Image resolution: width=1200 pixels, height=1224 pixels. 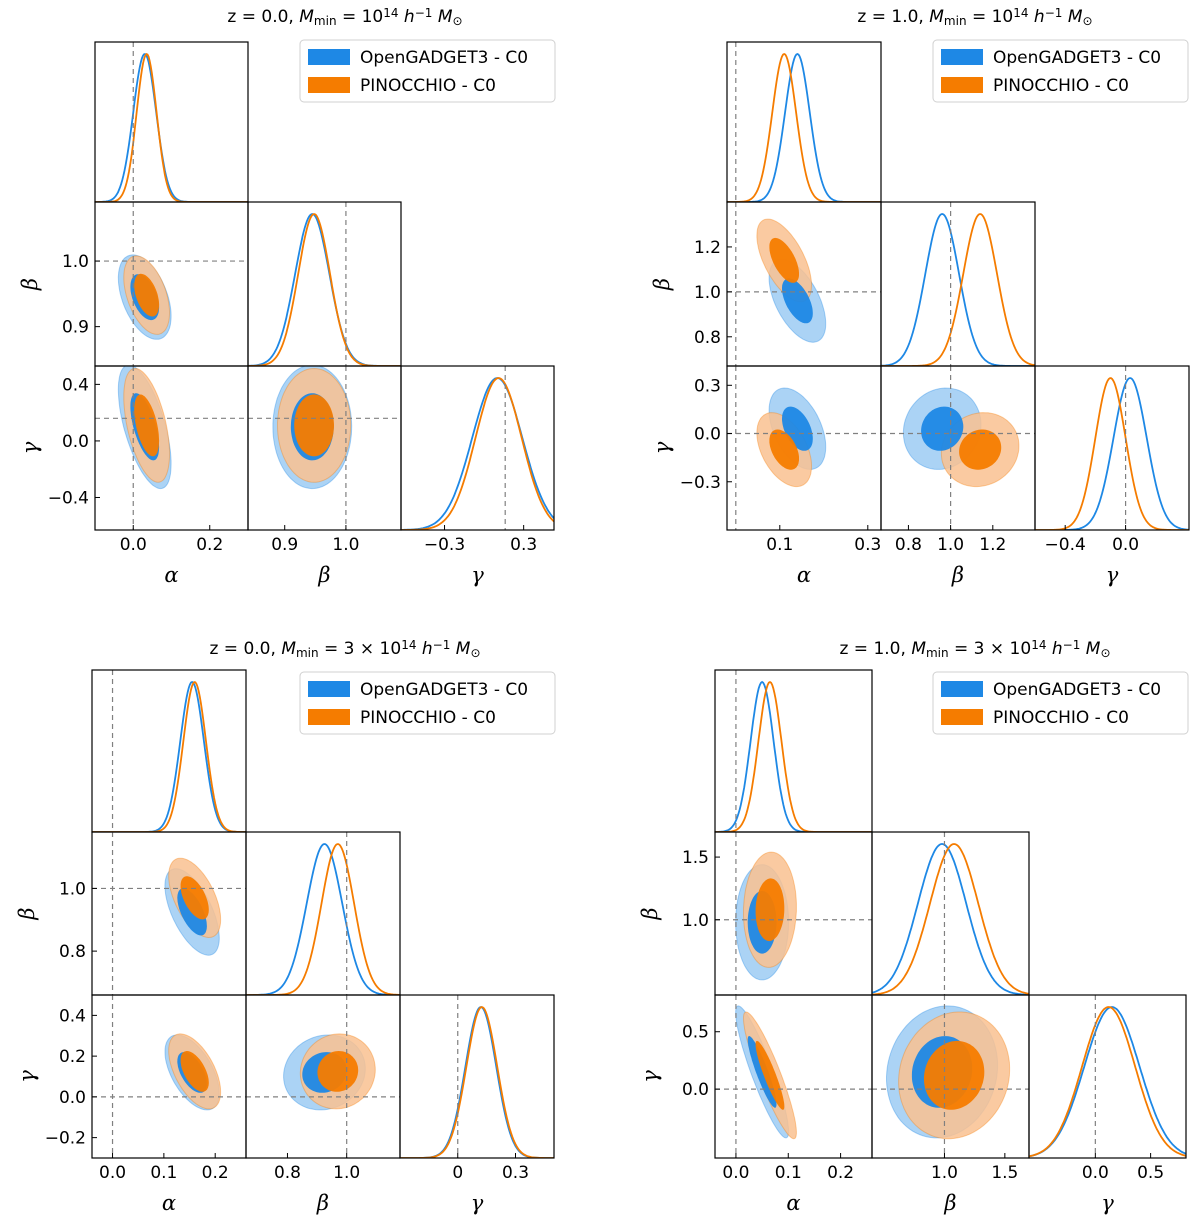 I want to click on title-part: ⊙, so click(x=475, y=653).